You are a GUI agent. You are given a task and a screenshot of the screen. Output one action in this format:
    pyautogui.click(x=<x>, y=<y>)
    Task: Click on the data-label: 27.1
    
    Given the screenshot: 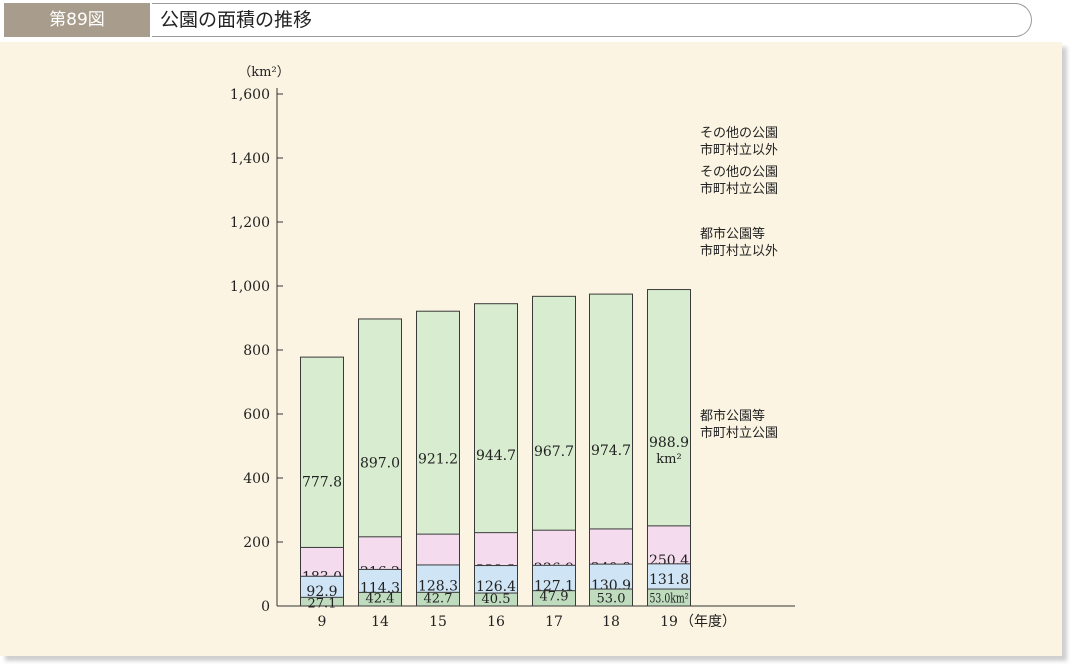 What is the action you would take?
    pyautogui.click(x=322, y=603)
    